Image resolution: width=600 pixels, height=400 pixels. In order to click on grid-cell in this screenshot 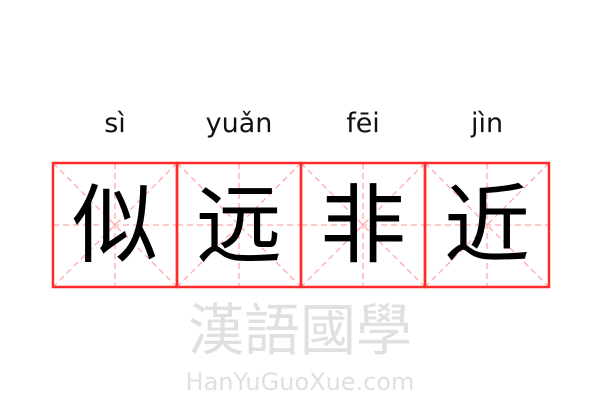, I will do `click(487, 225)`.